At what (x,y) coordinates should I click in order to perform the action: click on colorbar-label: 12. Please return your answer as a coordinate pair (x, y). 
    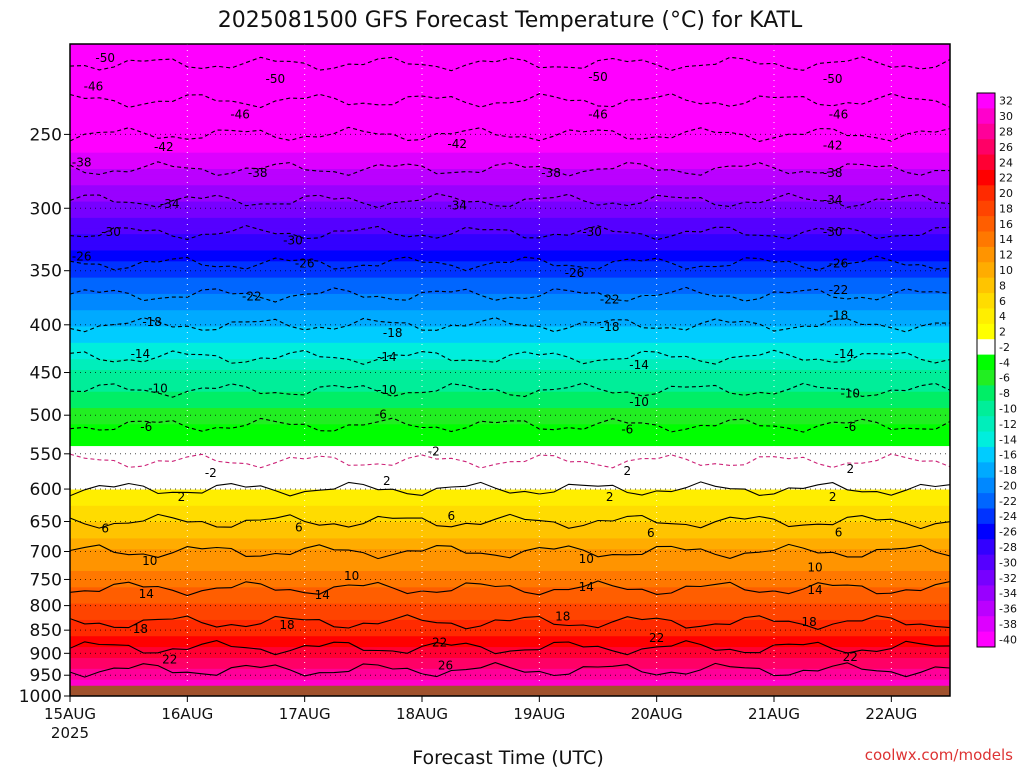
    Looking at the image, I should click on (1006, 255).